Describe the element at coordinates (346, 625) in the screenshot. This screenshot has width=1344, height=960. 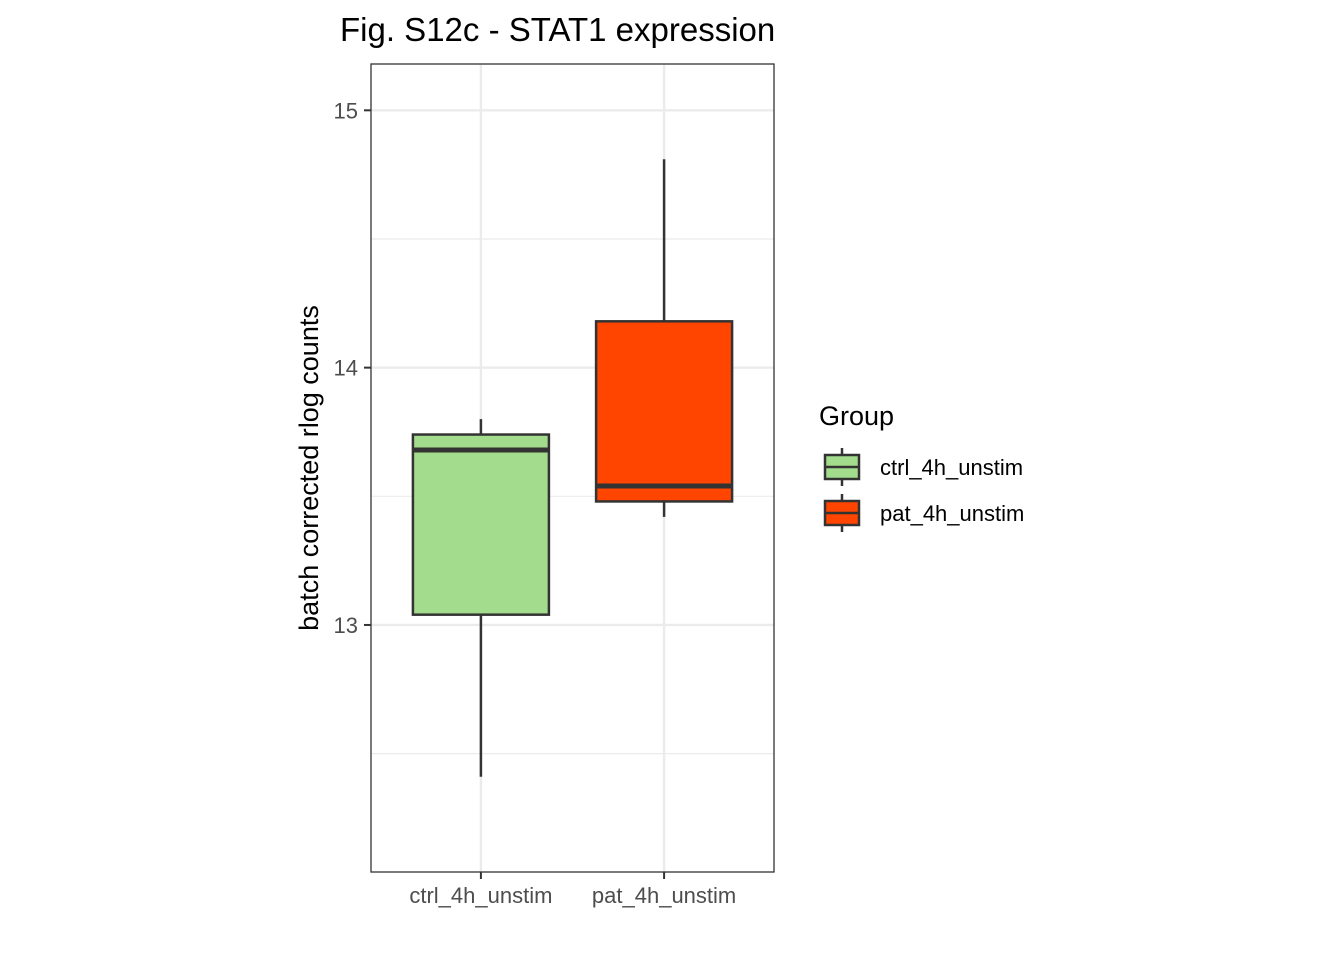
I see `y-tick-label: 13` at that location.